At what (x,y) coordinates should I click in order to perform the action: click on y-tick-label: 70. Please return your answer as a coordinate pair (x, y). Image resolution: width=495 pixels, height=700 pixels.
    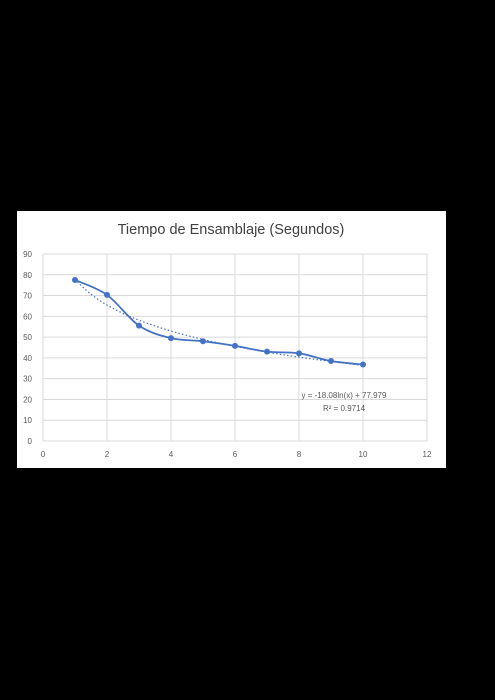
    Looking at the image, I should click on (27, 296).